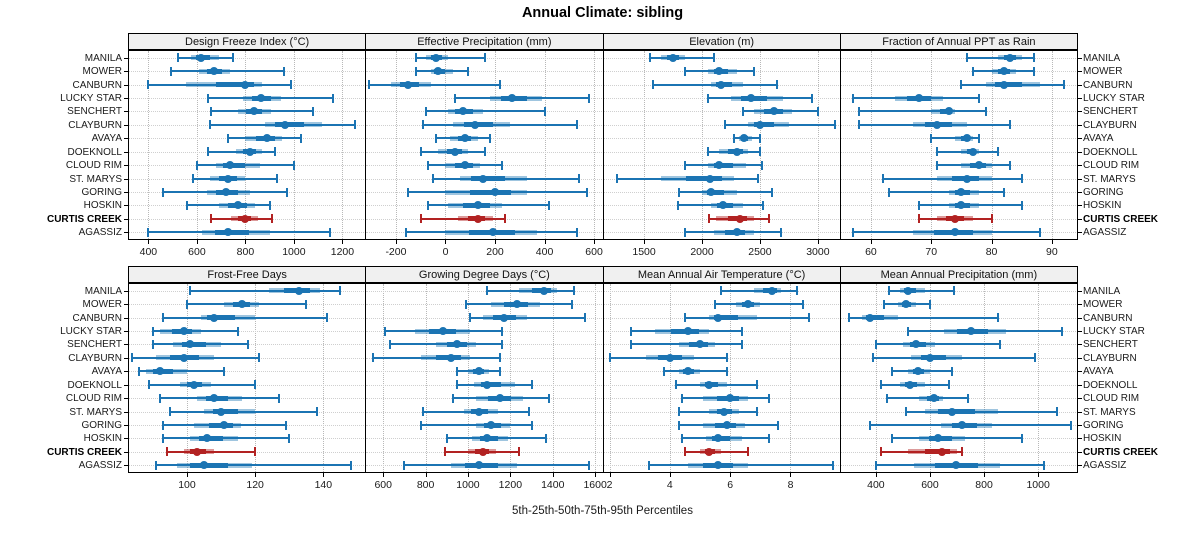 The image size is (1200, 550). What do you see at coordinates (106, 372) in the screenshot?
I see `site-label: AVAYA` at bounding box center [106, 372].